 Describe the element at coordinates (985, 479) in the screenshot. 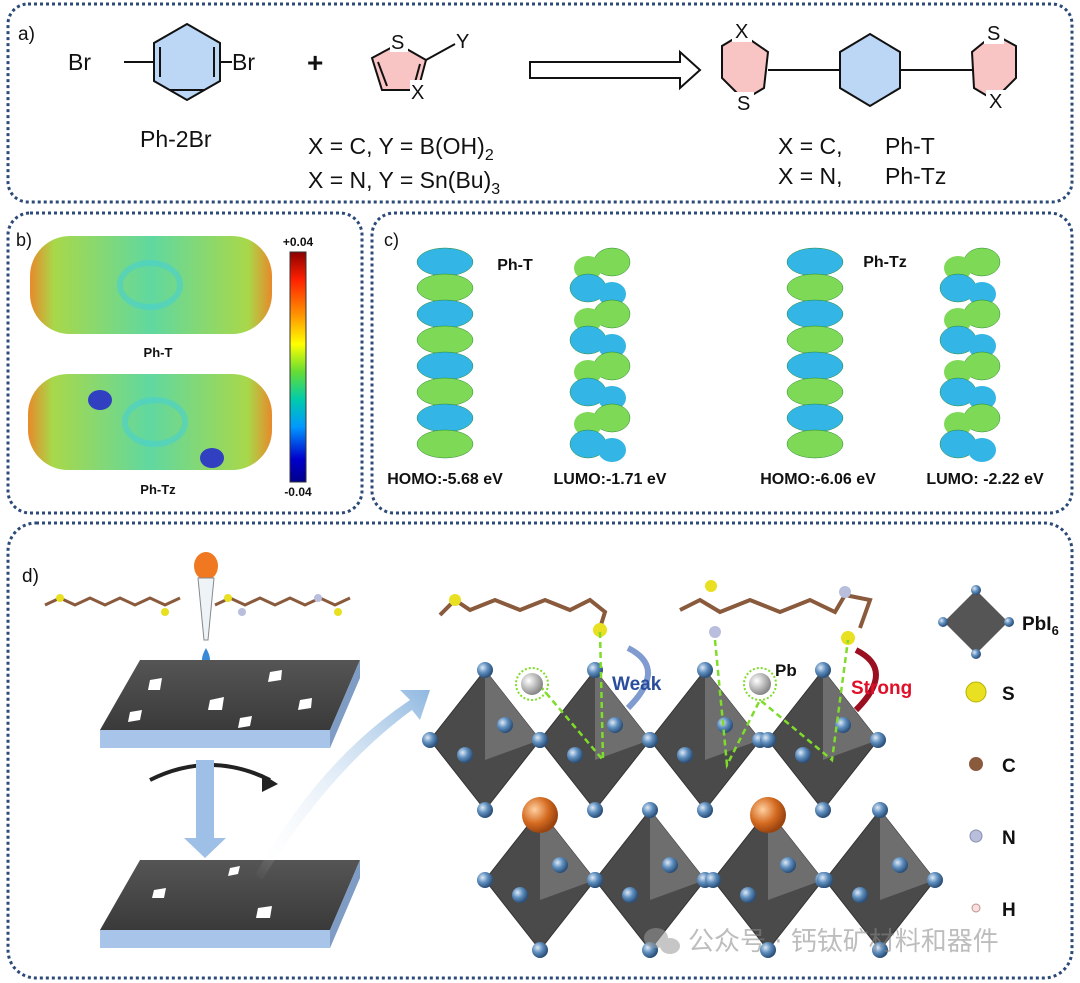

I see `orbital-label-4: LUMO: -2.22 eV` at that location.